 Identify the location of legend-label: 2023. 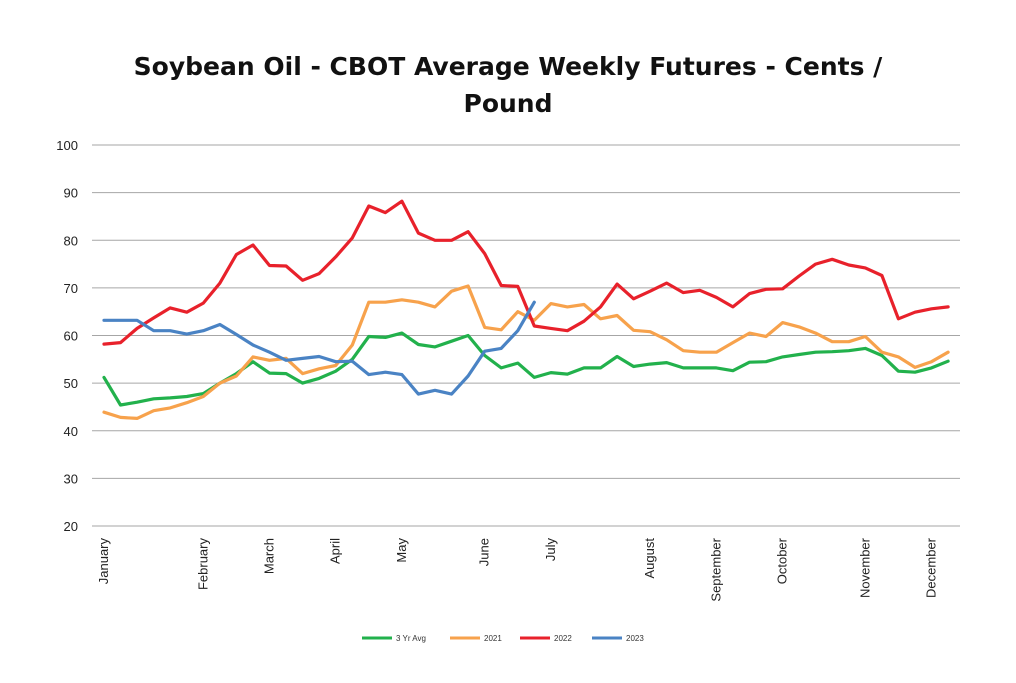
(635, 638).